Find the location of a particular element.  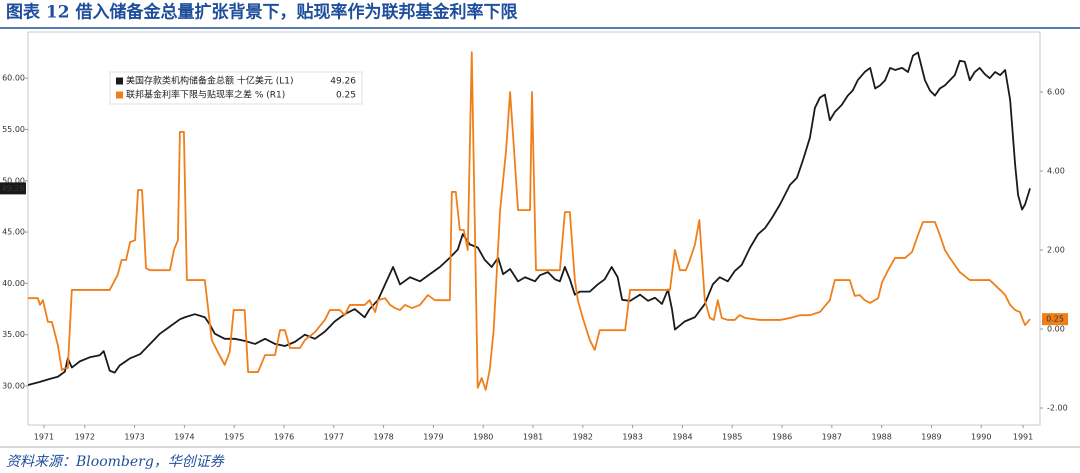

legend-value: 49.26 is located at coordinates (343, 82).